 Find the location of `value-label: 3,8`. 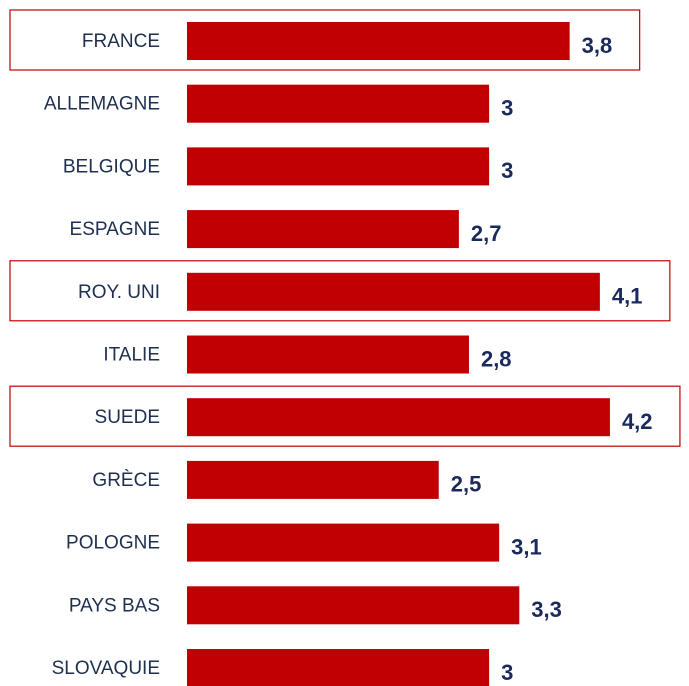

value-label: 3,8 is located at coordinates (597, 45).